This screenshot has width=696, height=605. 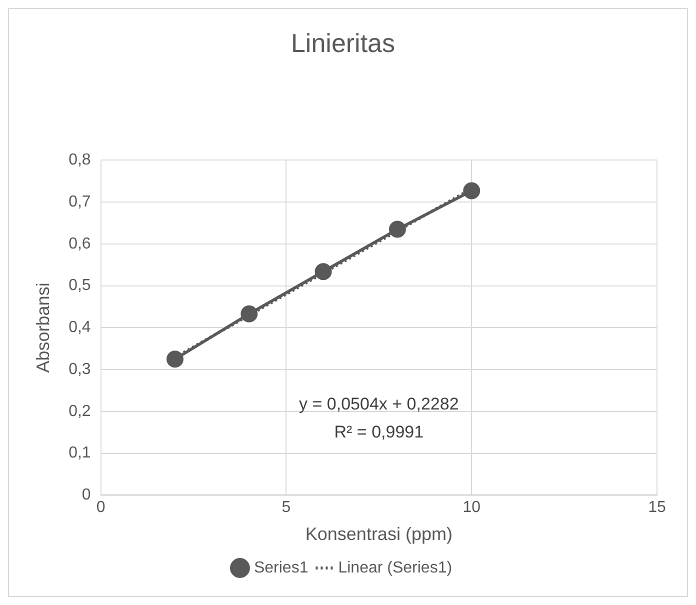 I want to click on y-axis-title: Absorbansi, so click(x=42, y=327).